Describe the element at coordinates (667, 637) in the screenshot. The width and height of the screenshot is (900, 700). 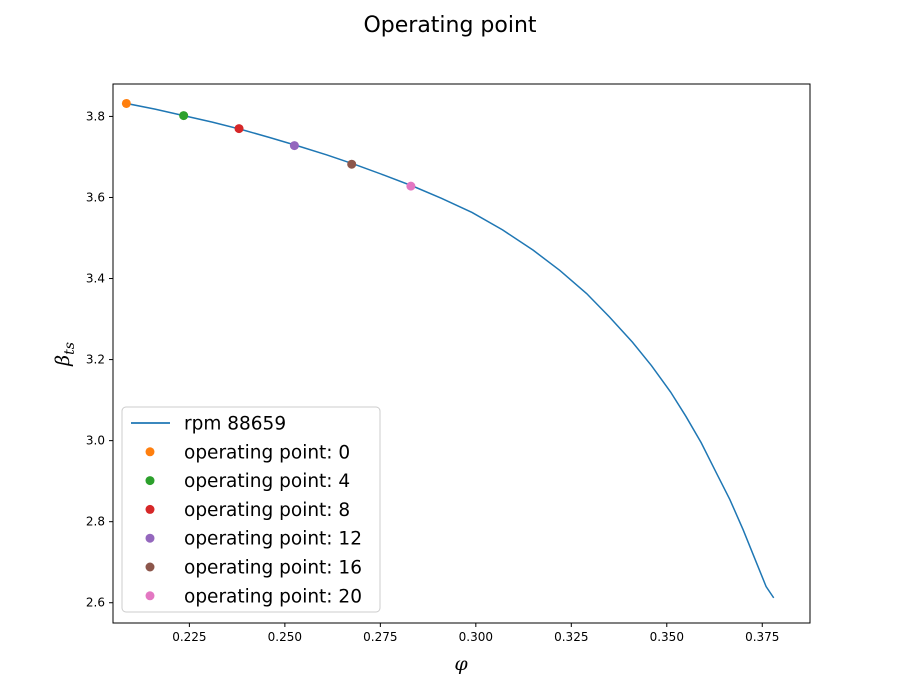
I see `x-tick-label: 0.350` at that location.